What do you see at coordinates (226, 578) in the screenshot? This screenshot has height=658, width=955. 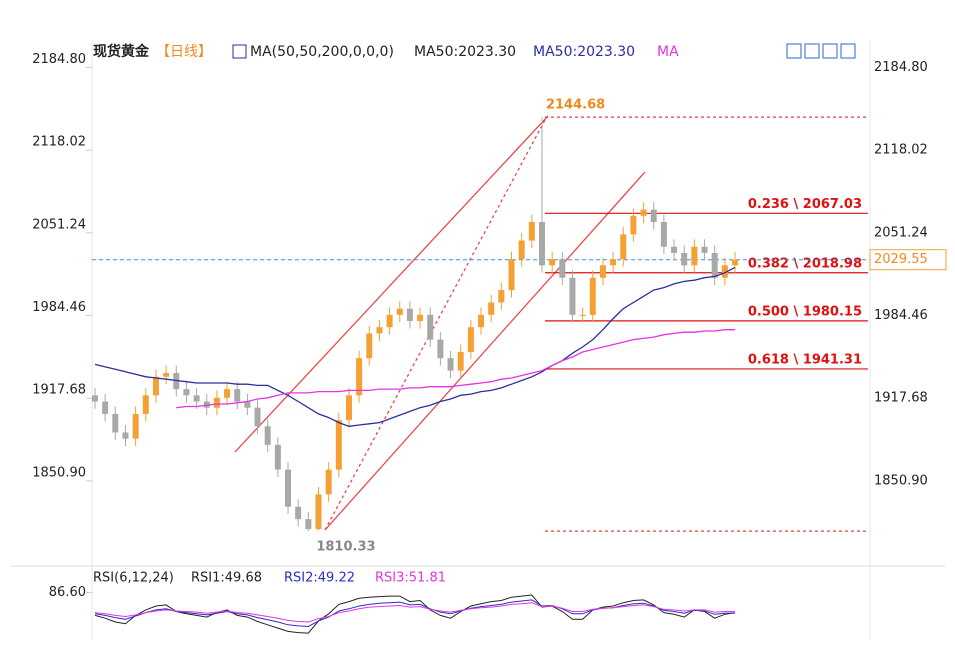 I see `legend-entry: RSI1:49.68` at bounding box center [226, 578].